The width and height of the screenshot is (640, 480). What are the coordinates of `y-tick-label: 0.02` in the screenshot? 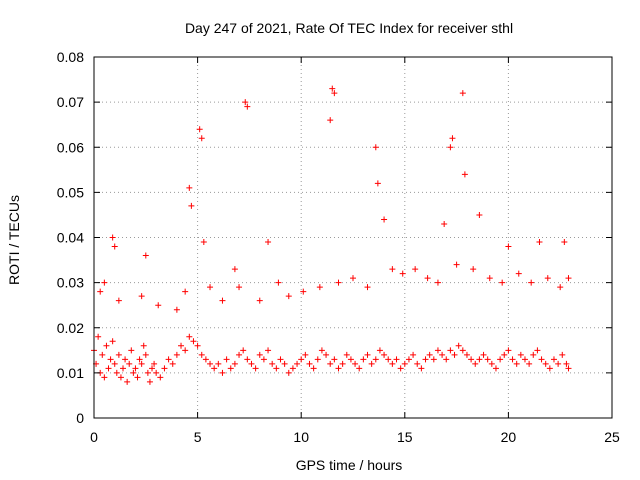 It's located at (70, 328).